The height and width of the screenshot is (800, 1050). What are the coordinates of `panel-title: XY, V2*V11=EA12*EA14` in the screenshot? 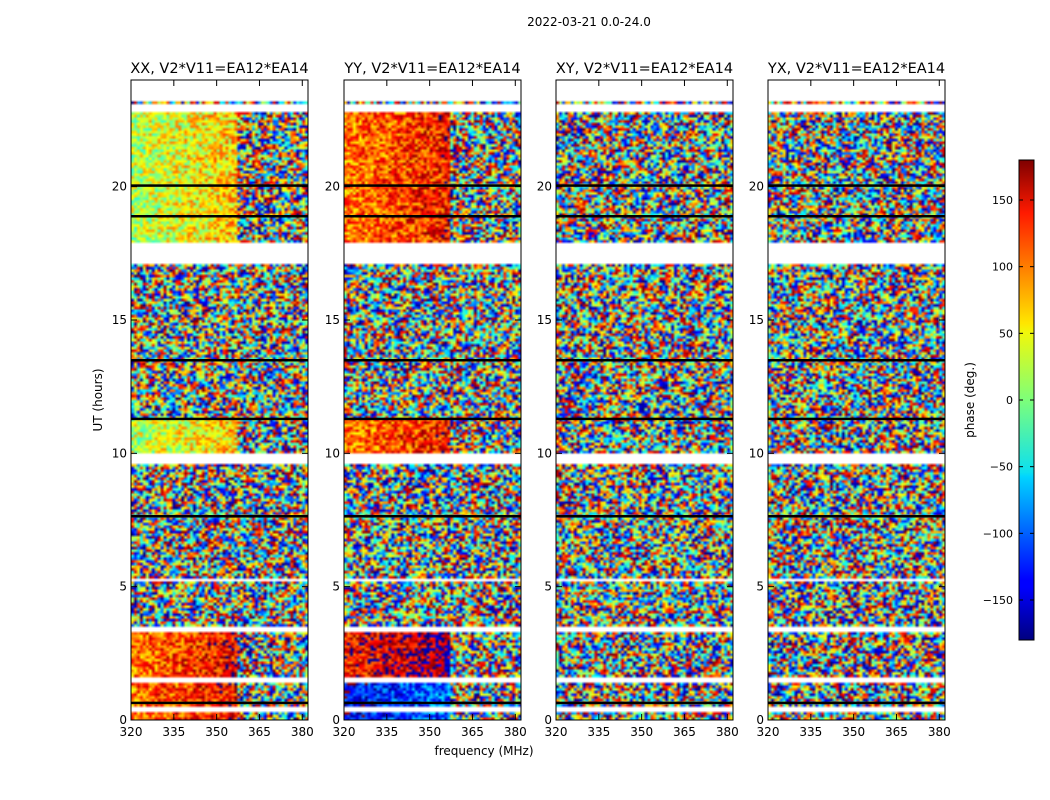 It's located at (644, 69).